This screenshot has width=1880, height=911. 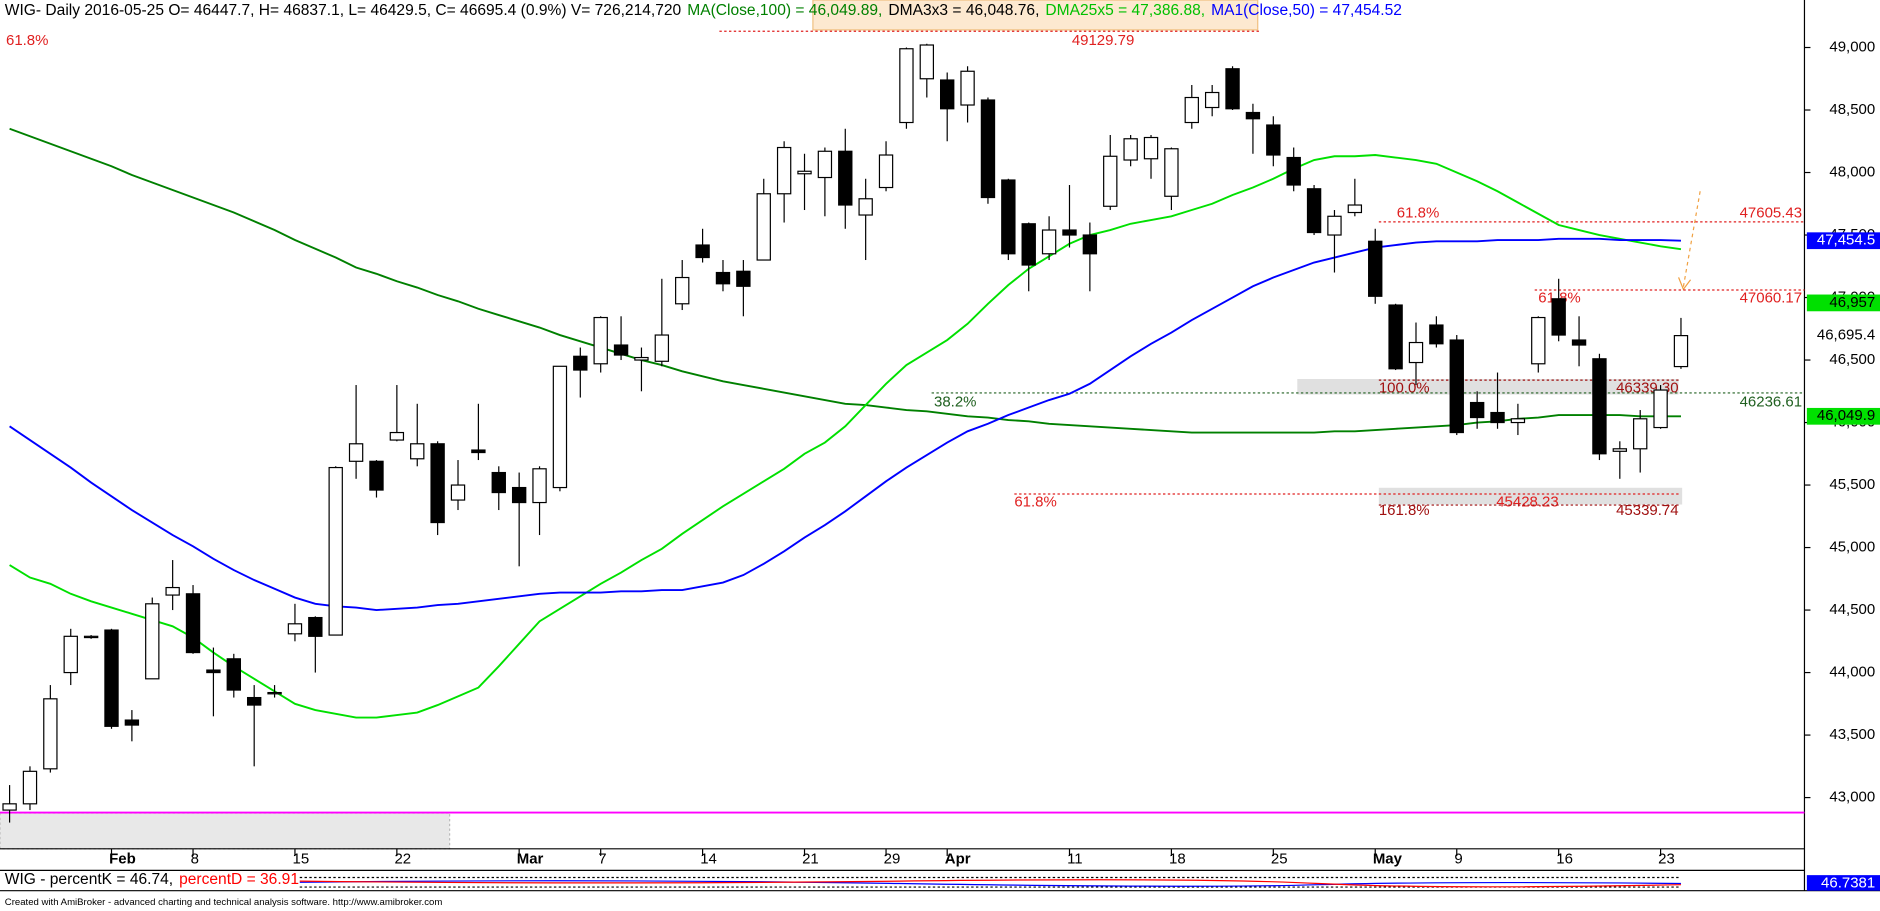 I want to click on x-tick-label: 25, so click(x=1279, y=859).